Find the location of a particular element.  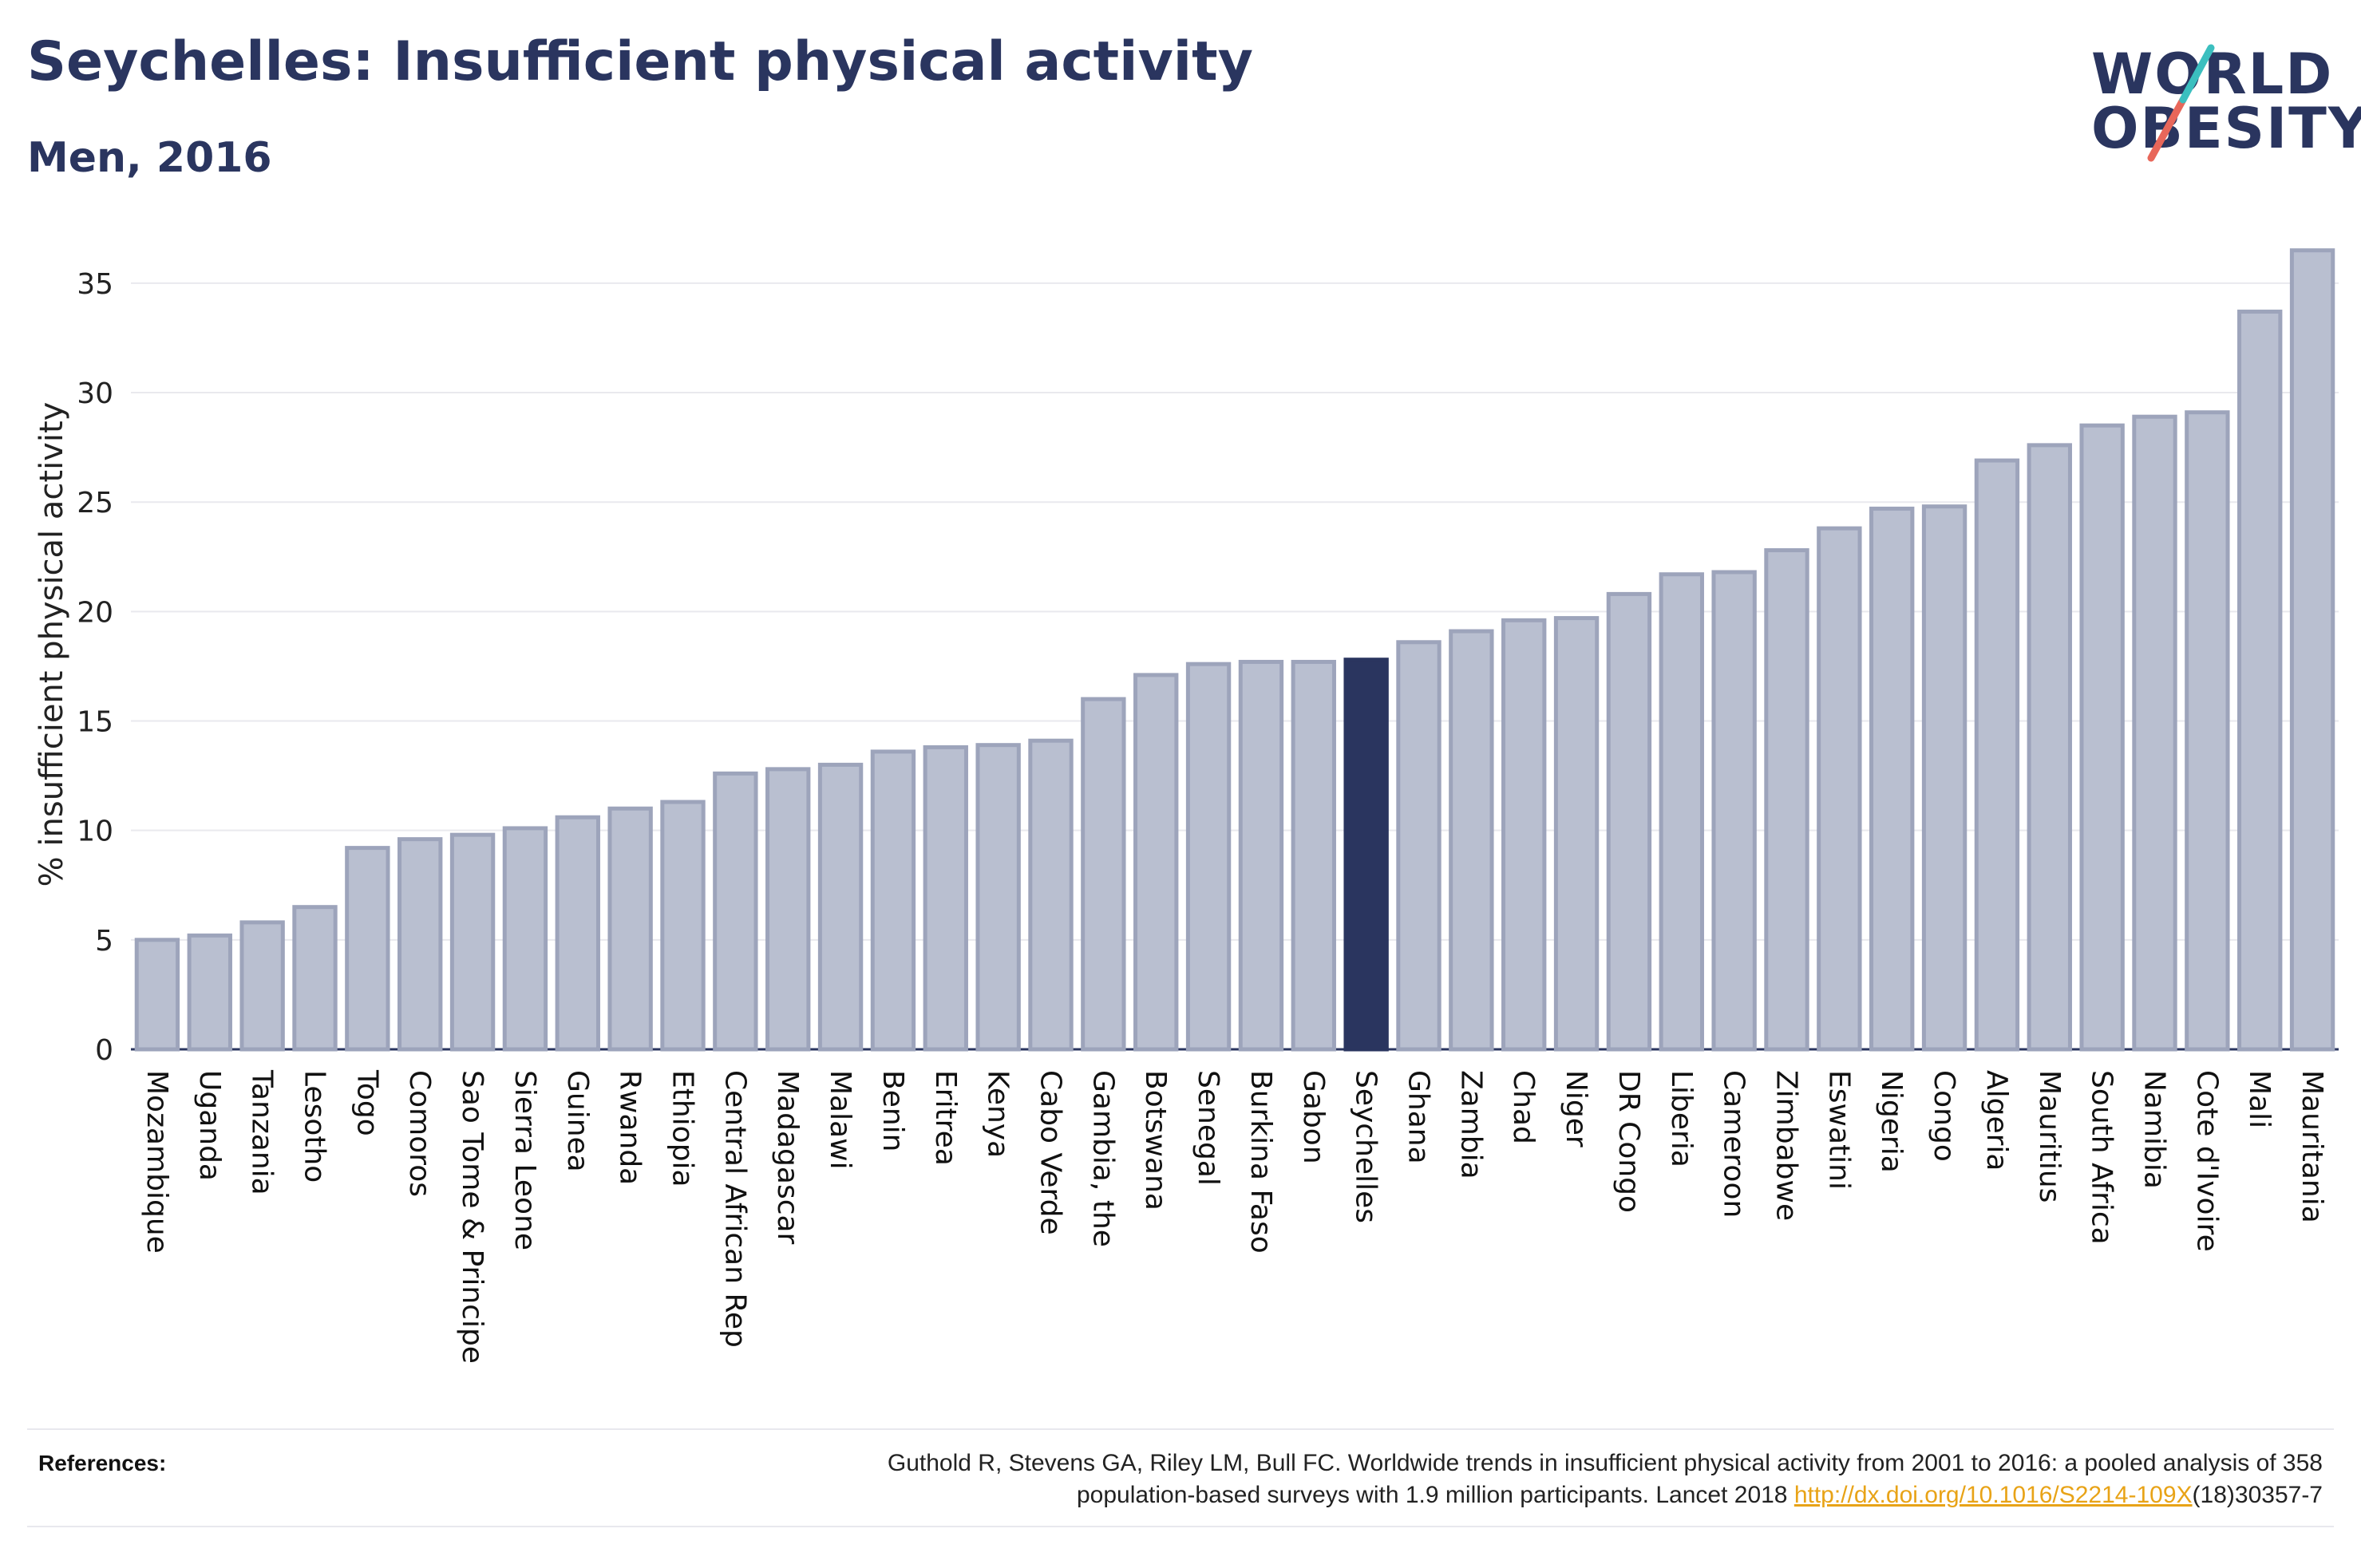

x-tick-label: Algeria is located at coordinates (1996, 1120).